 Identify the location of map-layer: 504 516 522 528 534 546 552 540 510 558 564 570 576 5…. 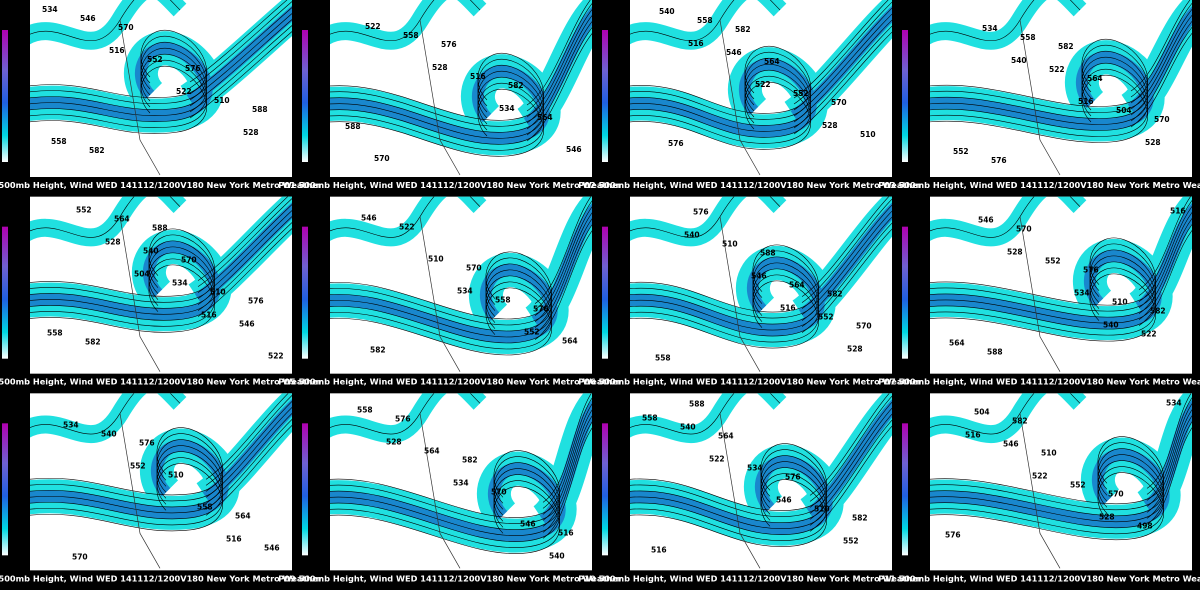
(161, 284).